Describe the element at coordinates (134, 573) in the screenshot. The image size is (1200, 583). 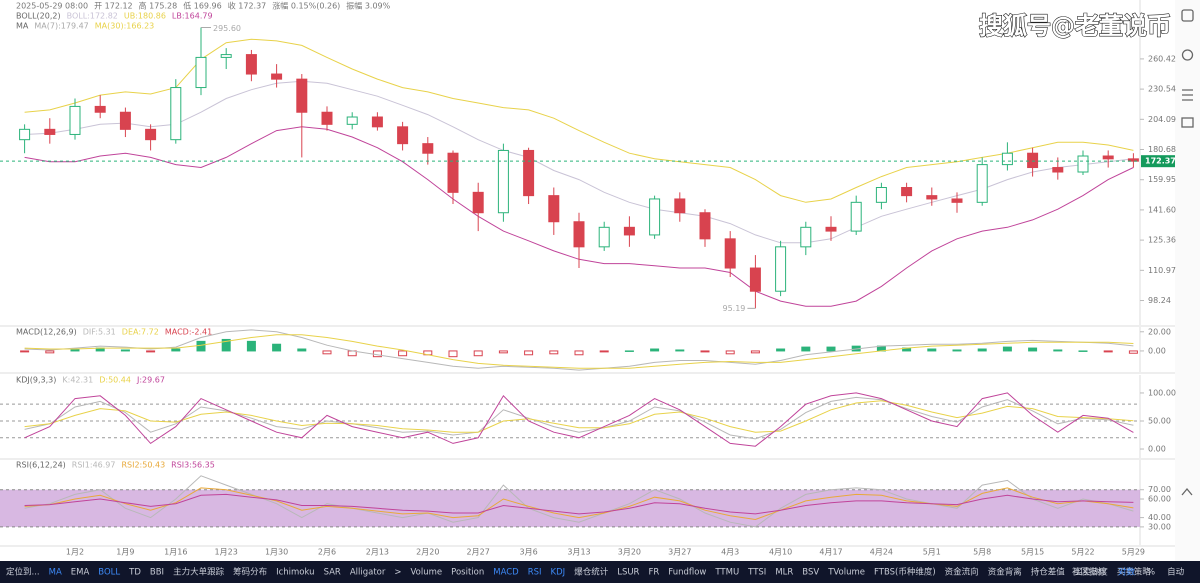
I see `toolbar-item: TD` at that location.